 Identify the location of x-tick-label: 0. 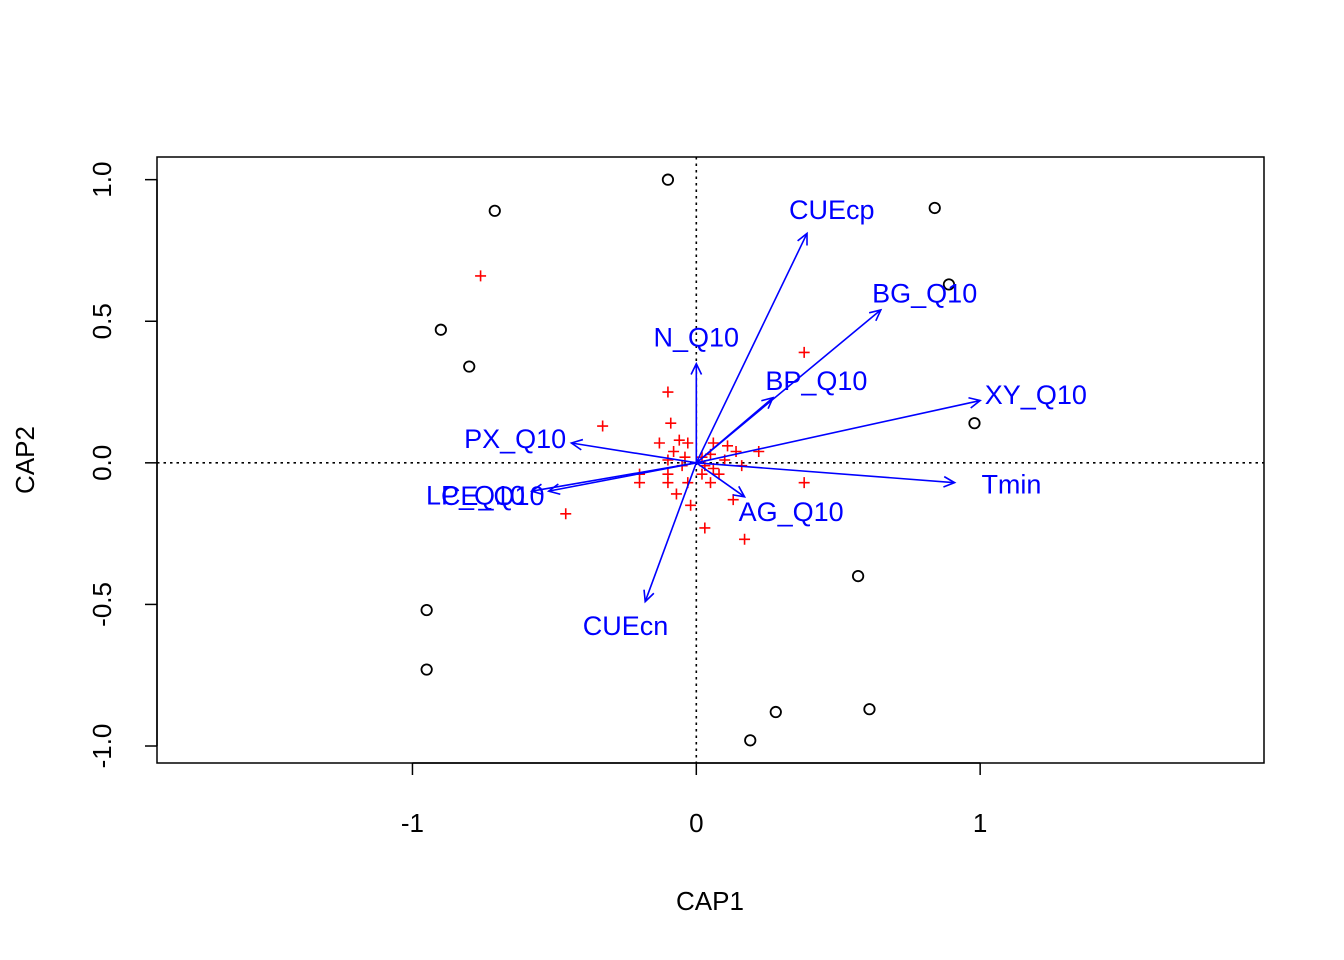
(696, 823).